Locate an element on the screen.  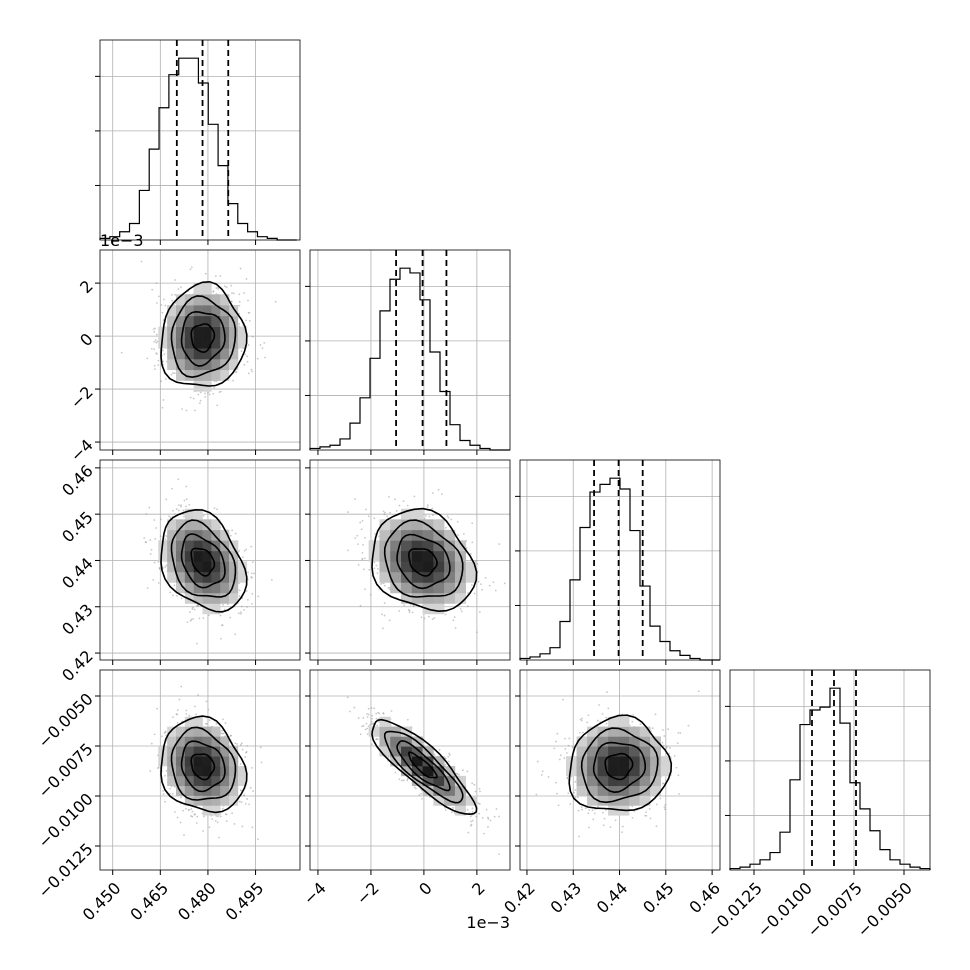
panel-frame is located at coordinates (200, 770).